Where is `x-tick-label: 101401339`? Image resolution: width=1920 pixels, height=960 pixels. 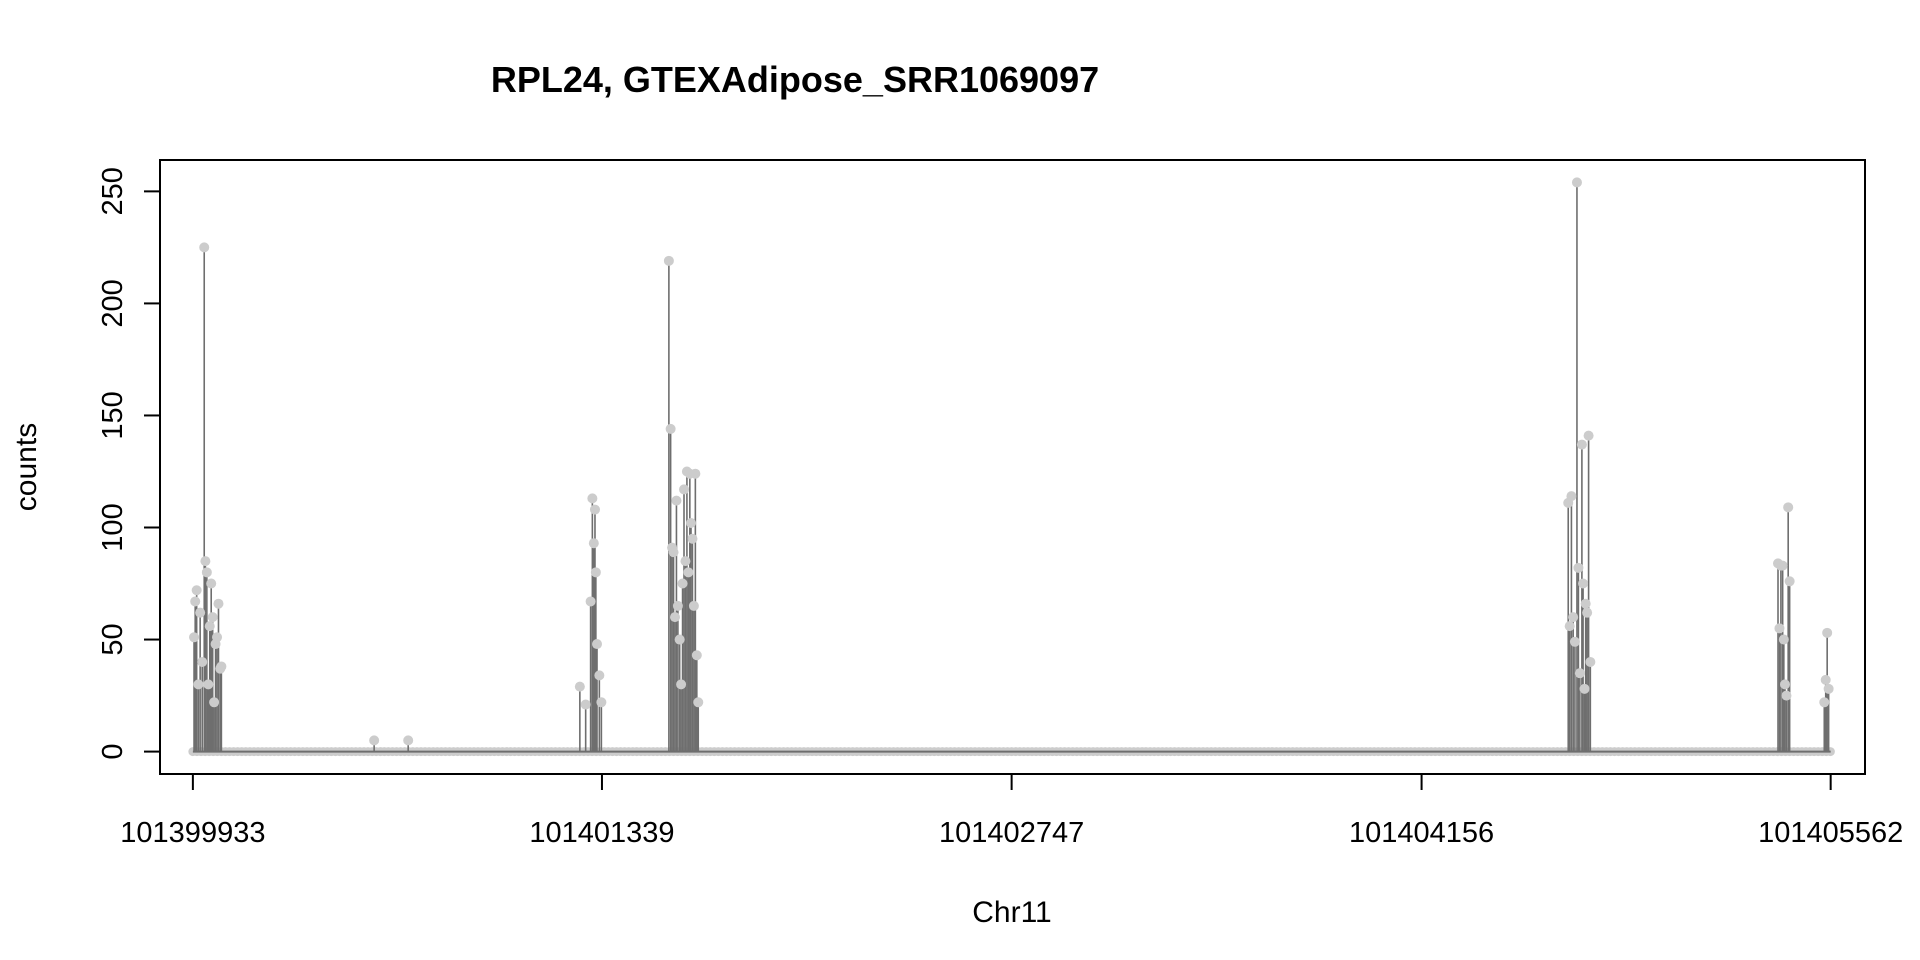 x-tick-label: 101401339 is located at coordinates (601, 833).